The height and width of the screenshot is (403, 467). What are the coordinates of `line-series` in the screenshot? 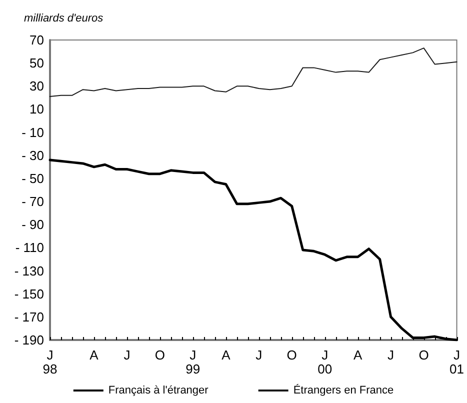 It's located at (254, 73).